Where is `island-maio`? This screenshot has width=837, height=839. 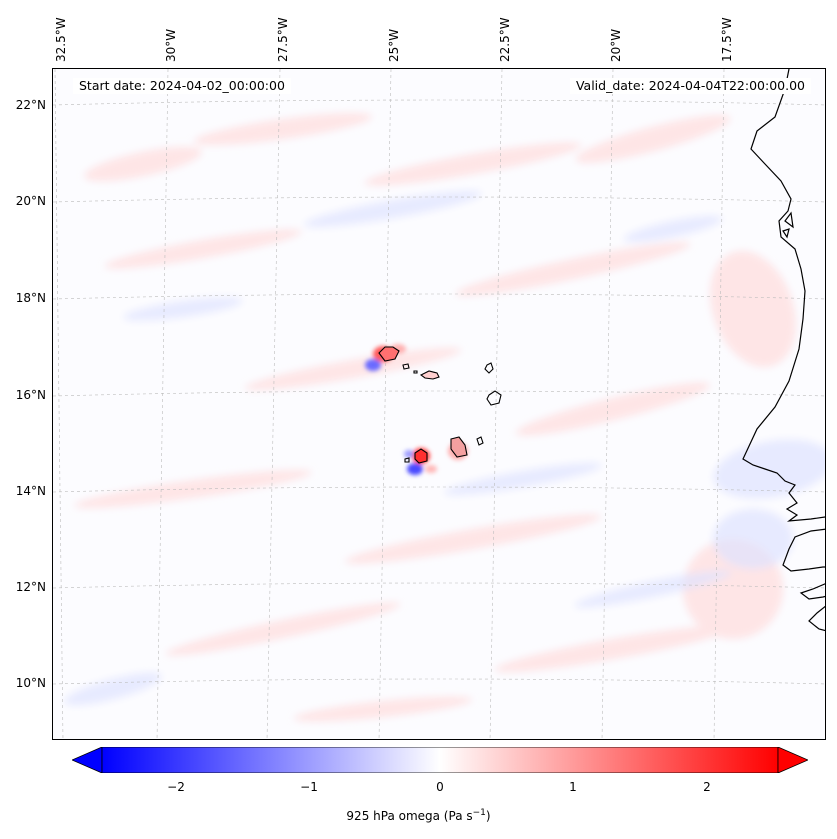 island-maio is located at coordinates (480, 441).